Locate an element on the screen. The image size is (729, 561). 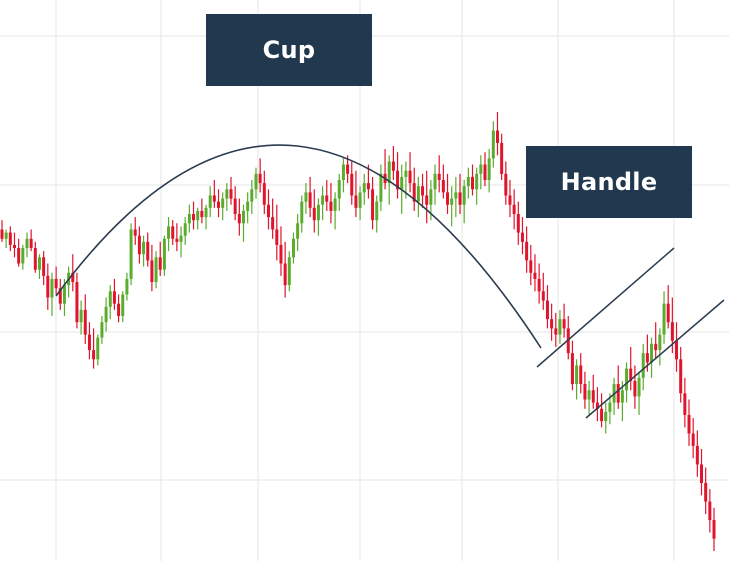
handle-label-text: Handle is located at coordinates (609, 182).